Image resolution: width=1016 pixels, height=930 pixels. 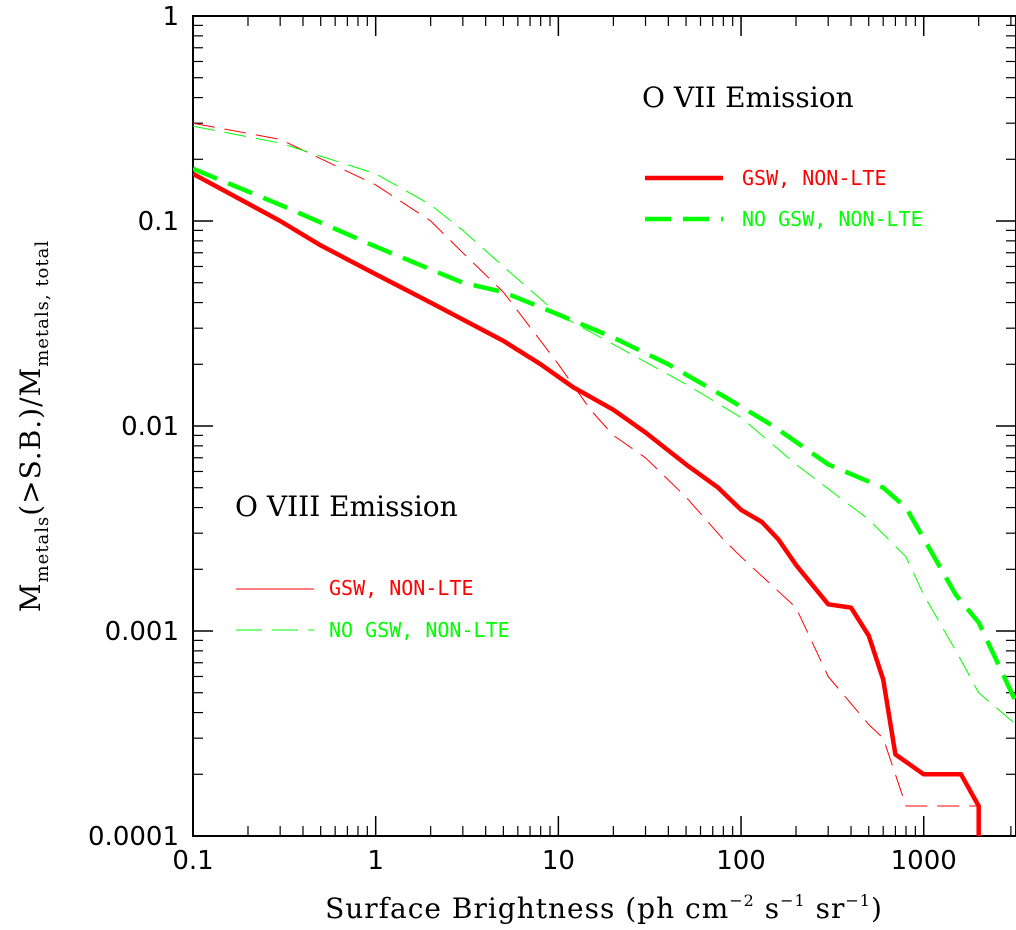 What do you see at coordinates (33, 426) in the screenshot?
I see `y-axis-title: Mmetals(>S.B.)/Mmetals, total` at bounding box center [33, 426].